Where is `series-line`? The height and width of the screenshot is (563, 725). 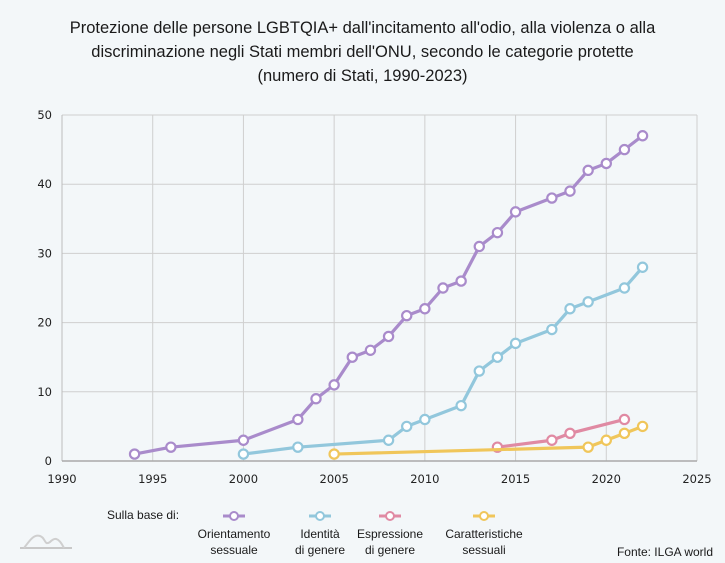
series-line is located at coordinates (561, 433).